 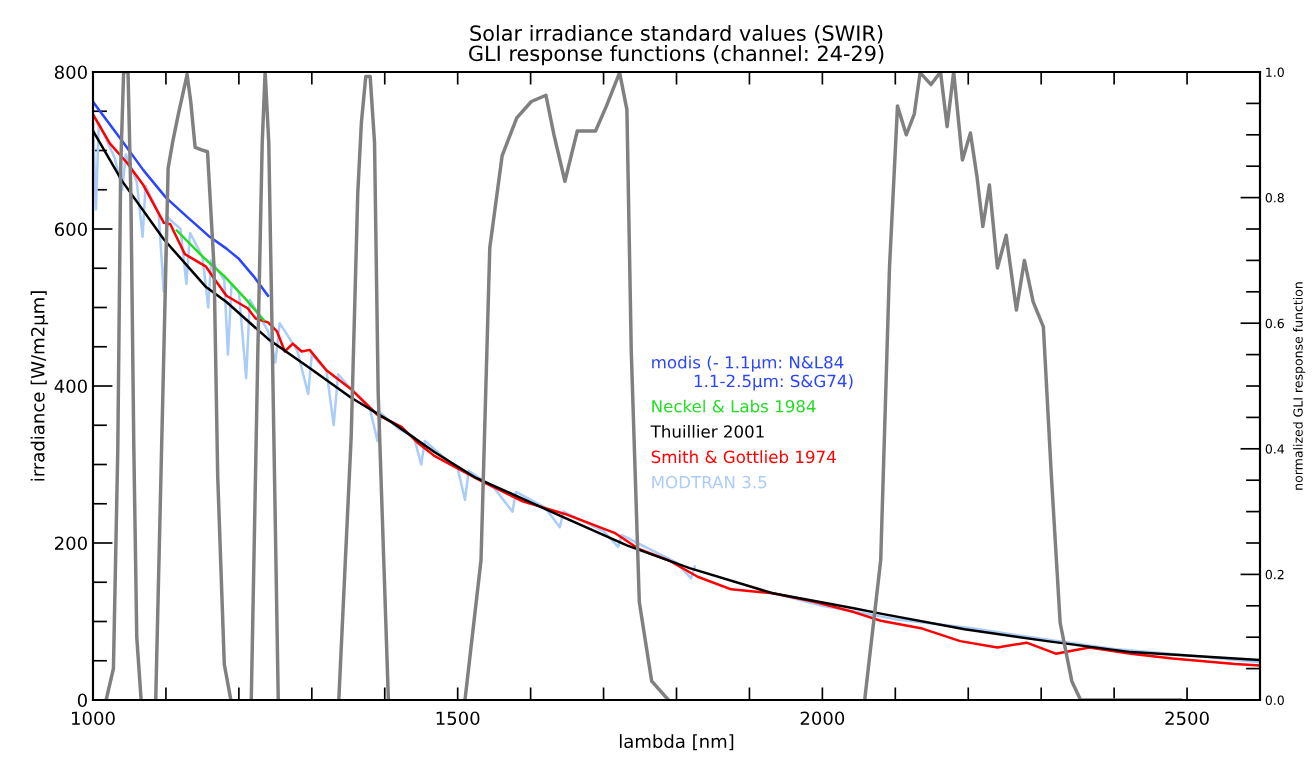 What do you see at coordinates (1275, 449) in the screenshot?
I see `y2-tick-label: 0.4` at bounding box center [1275, 449].